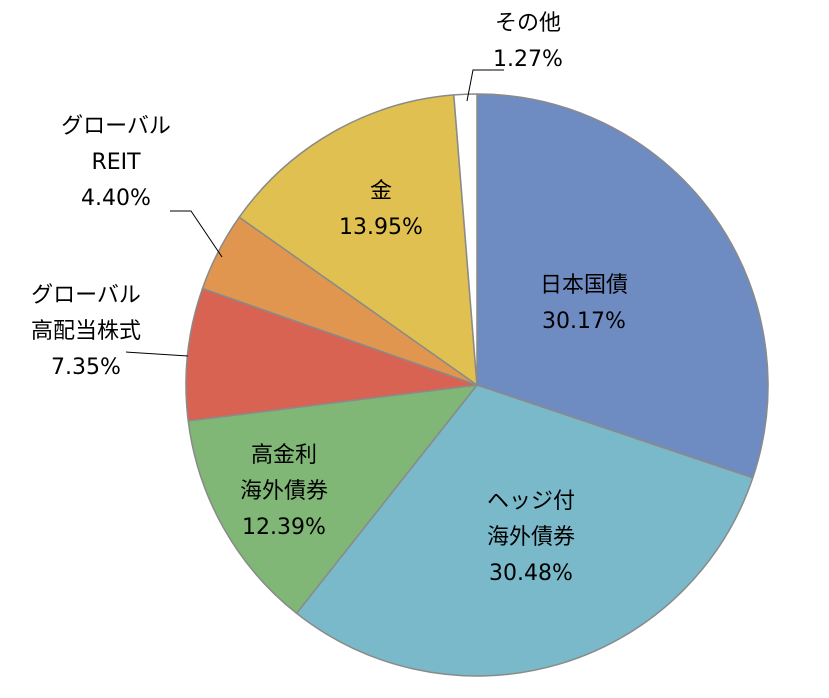 The image size is (829, 698). What do you see at coordinates (86, 331) in the screenshot?
I see `slice-category-label: 高配当株式` at bounding box center [86, 331].